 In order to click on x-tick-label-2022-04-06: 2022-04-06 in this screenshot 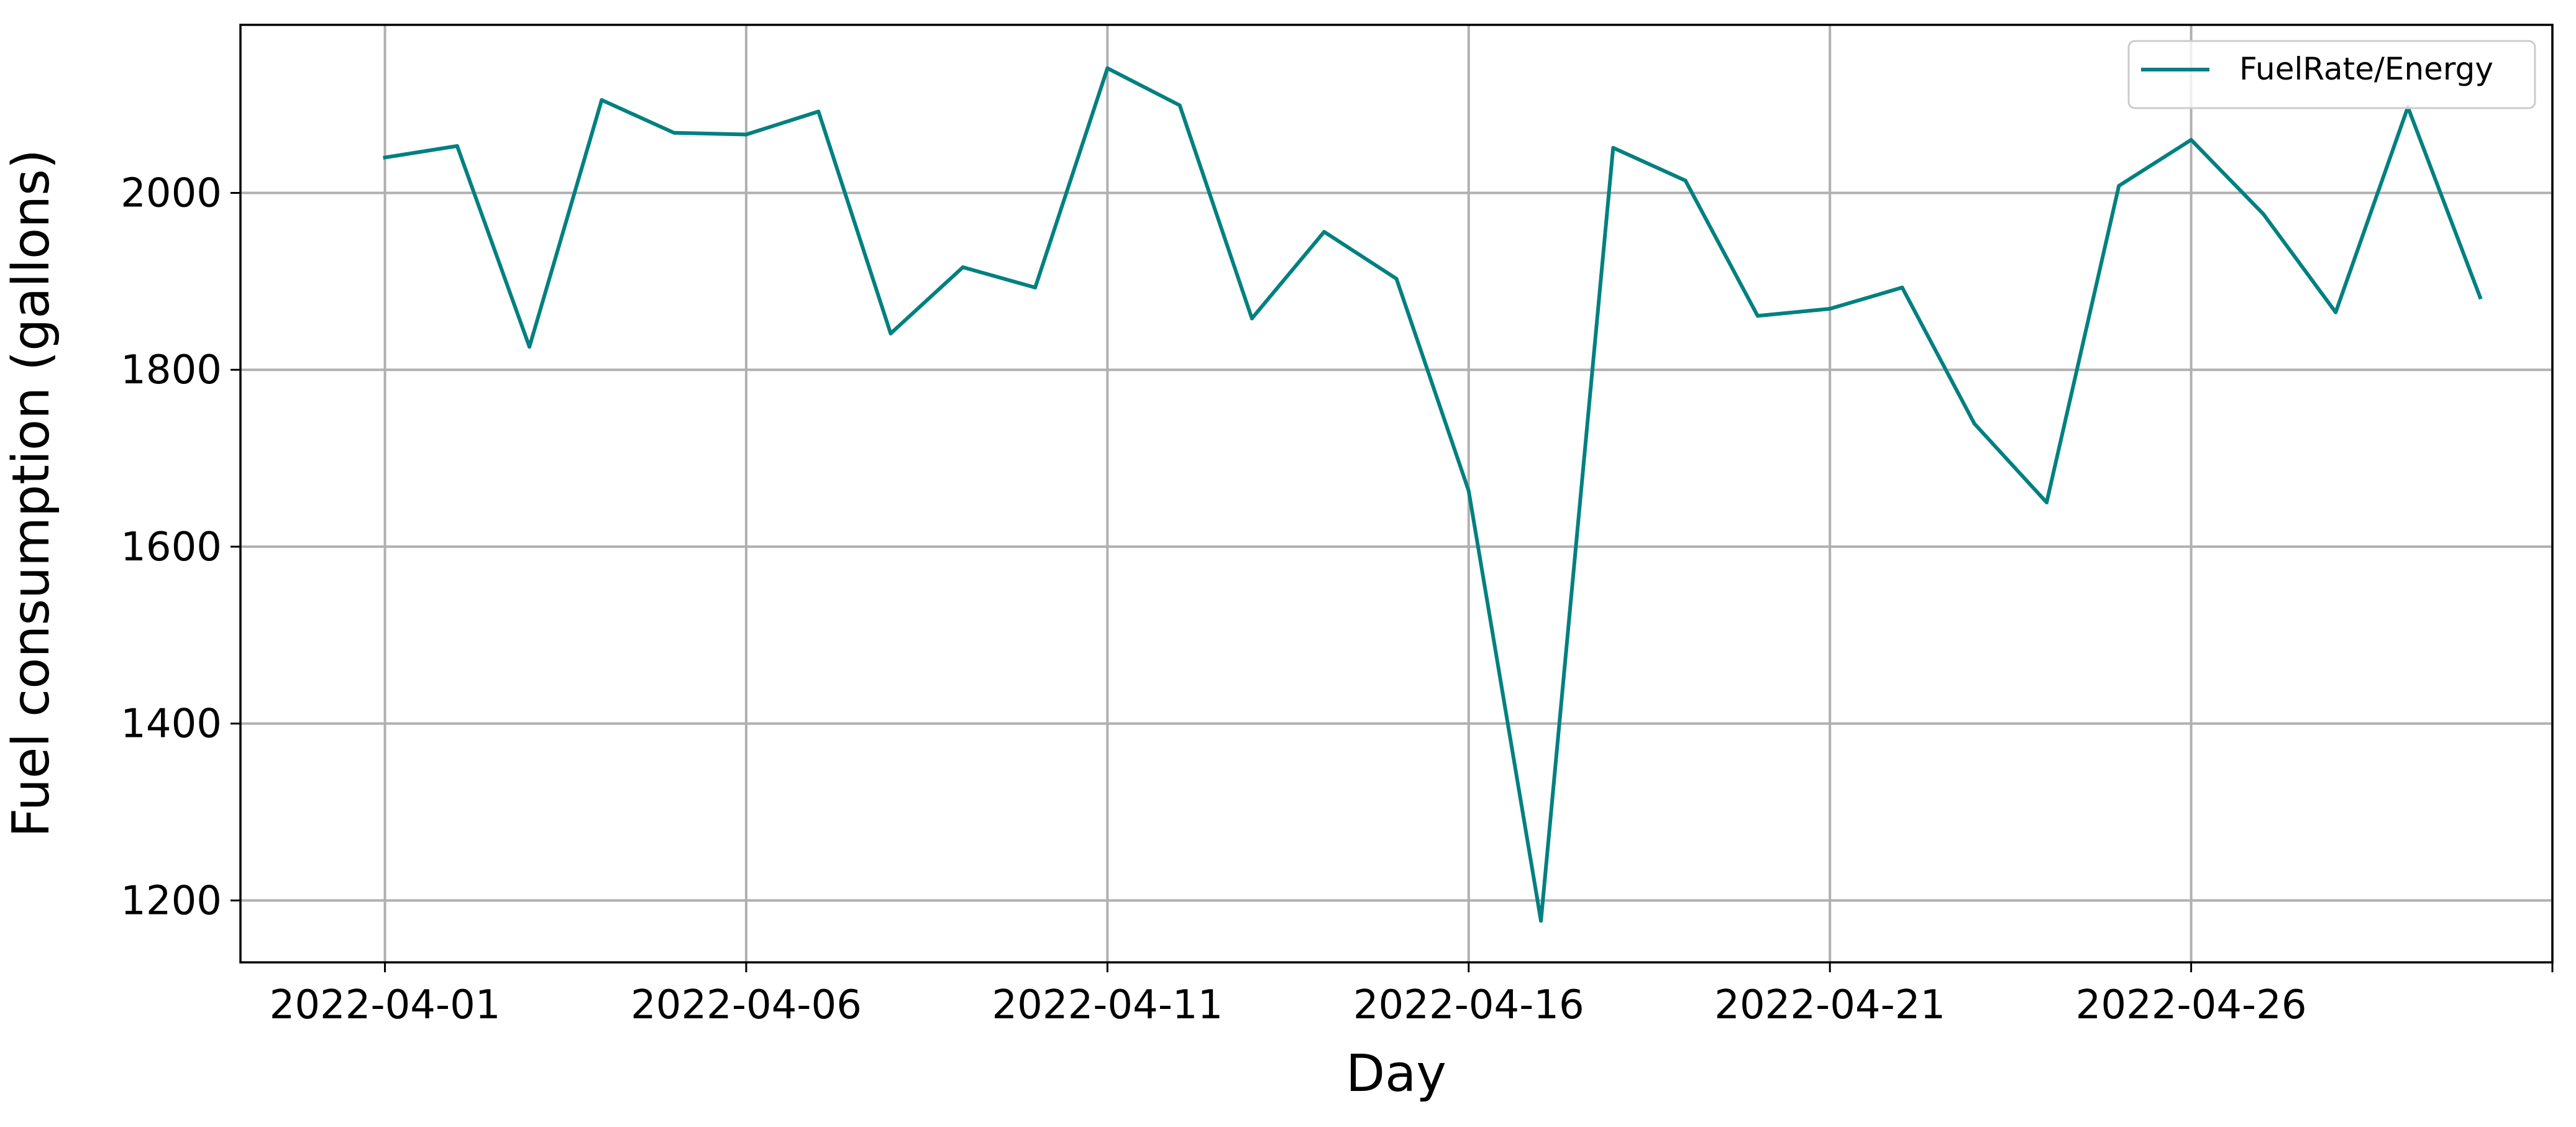, I will do `click(746, 1005)`.